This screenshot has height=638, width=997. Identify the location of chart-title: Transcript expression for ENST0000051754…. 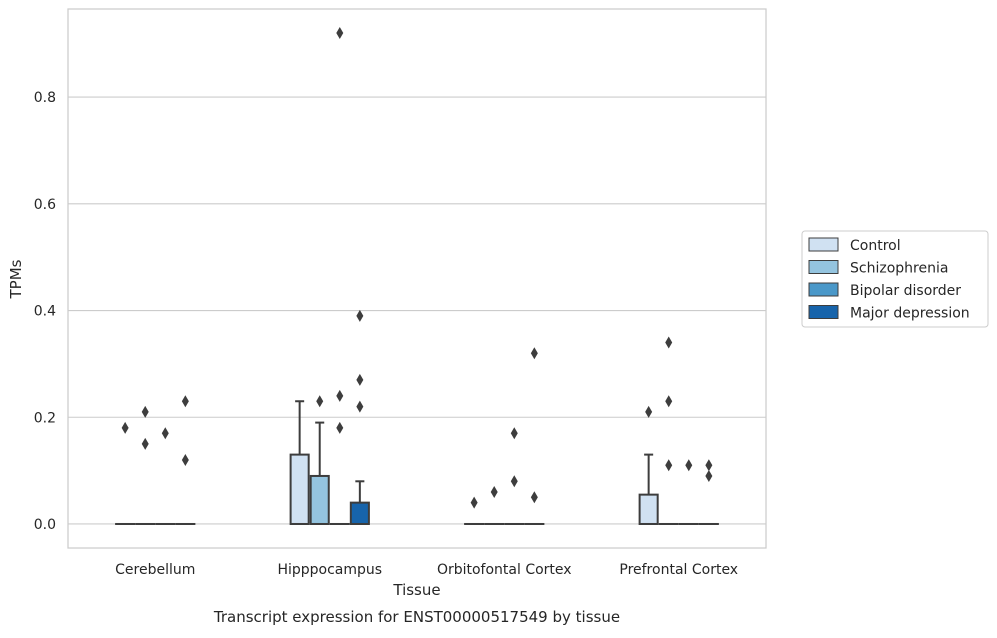
(416, 617).